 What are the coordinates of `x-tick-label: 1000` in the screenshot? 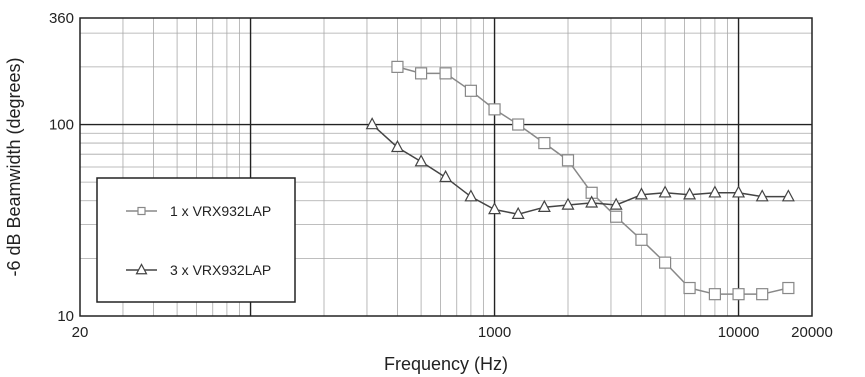 It's located at (494, 332).